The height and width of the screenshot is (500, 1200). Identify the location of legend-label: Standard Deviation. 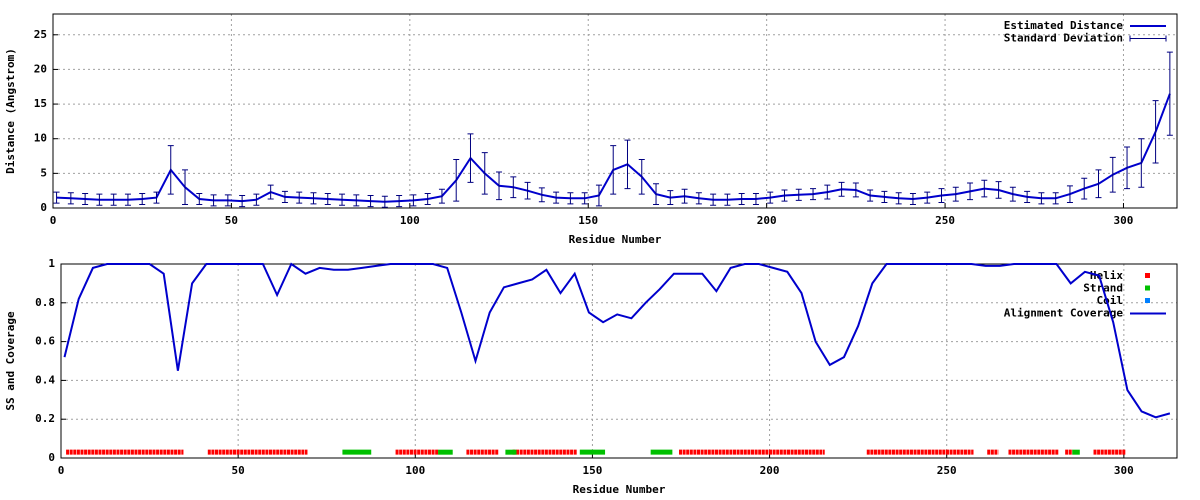
(1063, 38).